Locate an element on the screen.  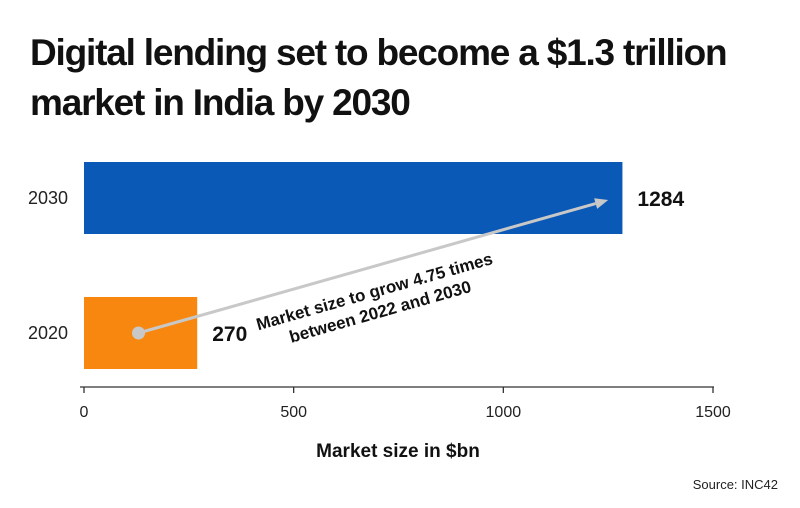
category-label-2030: 2030 is located at coordinates (48, 198).